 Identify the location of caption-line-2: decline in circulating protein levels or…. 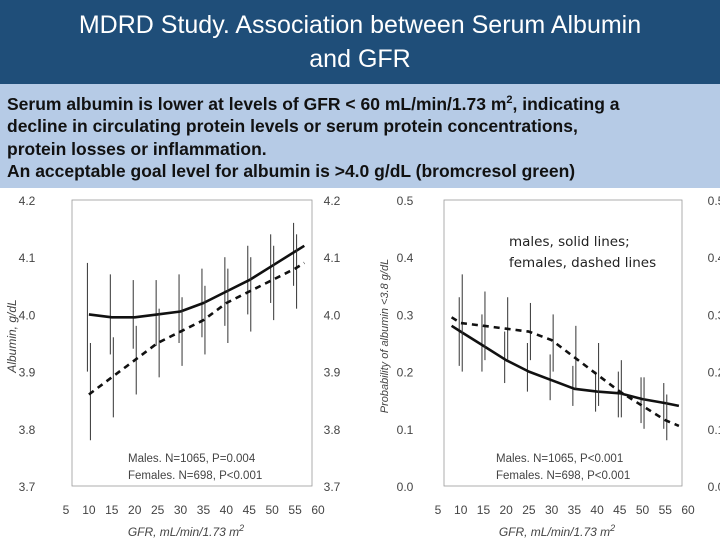
(292, 126).